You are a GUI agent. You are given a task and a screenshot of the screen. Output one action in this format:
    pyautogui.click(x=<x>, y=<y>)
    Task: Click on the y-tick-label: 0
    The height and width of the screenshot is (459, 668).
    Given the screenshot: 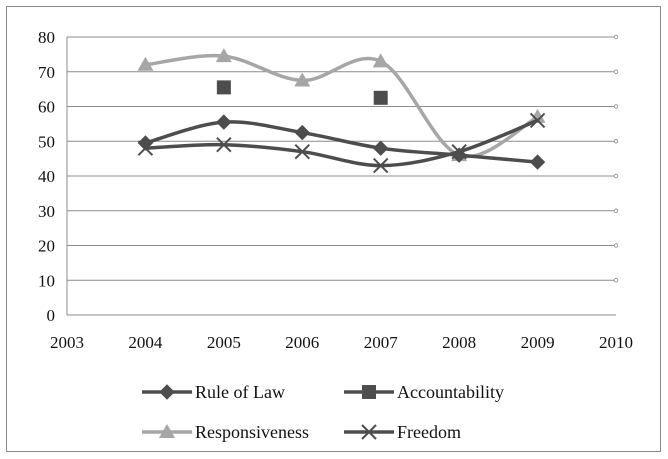 What is the action you would take?
    pyautogui.click(x=51, y=315)
    